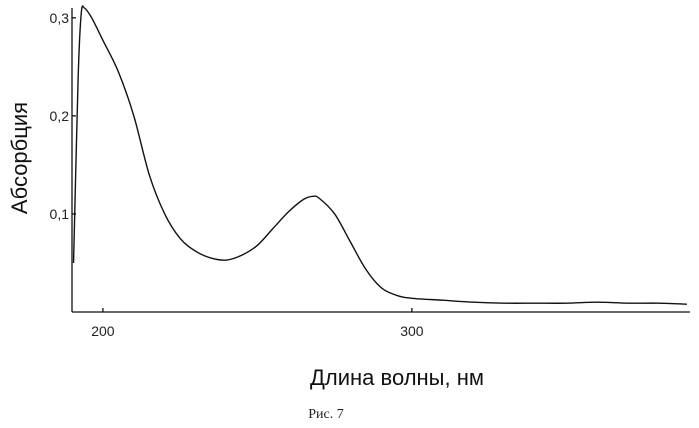  Describe the element at coordinates (103, 331) in the screenshot. I see `x-tick-label: 200` at that location.